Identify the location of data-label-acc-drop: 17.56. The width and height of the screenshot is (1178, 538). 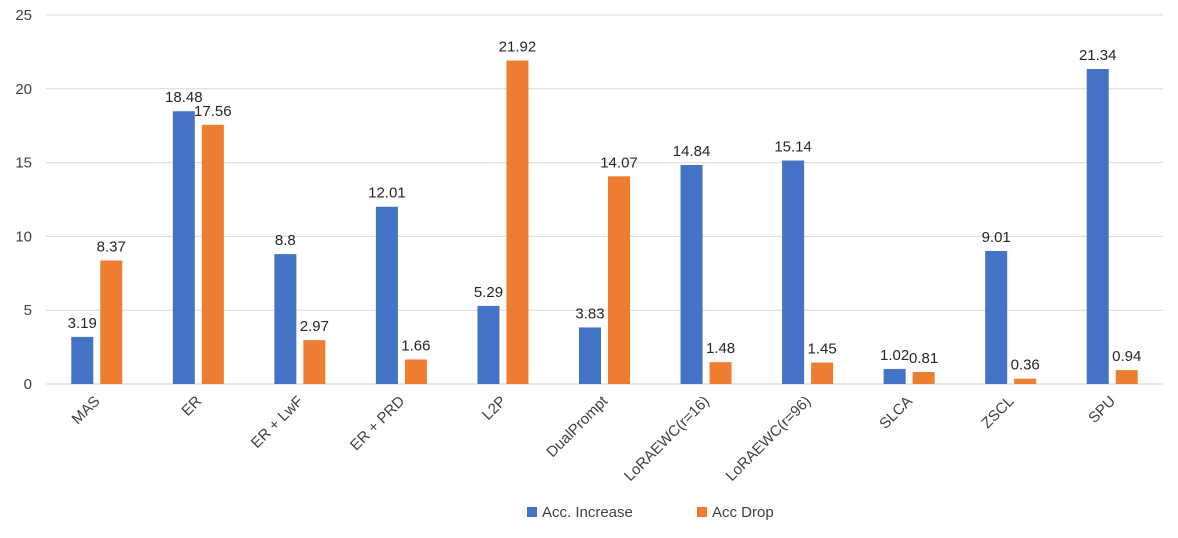
(213, 111).